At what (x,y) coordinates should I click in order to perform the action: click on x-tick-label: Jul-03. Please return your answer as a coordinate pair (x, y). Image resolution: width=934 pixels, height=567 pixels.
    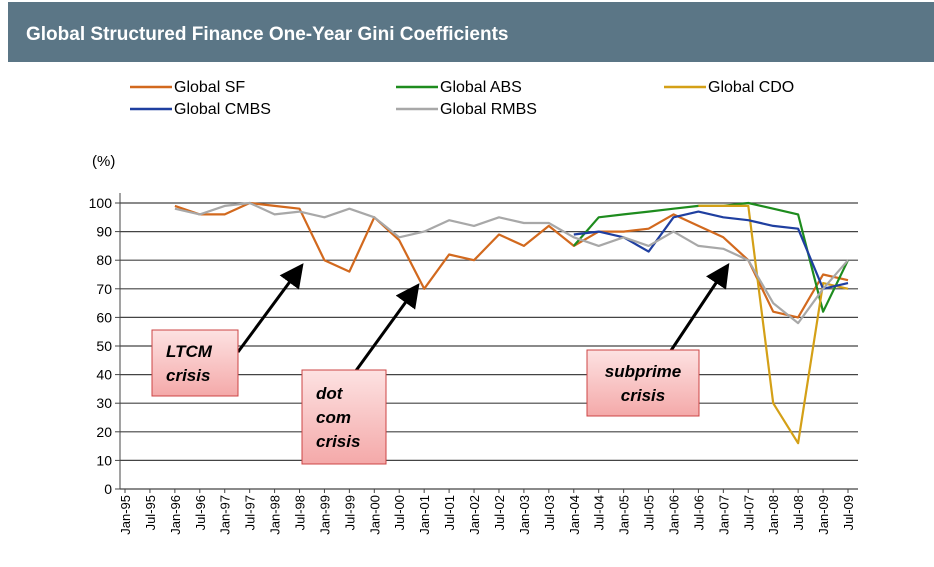
    Looking at the image, I should click on (549, 512).